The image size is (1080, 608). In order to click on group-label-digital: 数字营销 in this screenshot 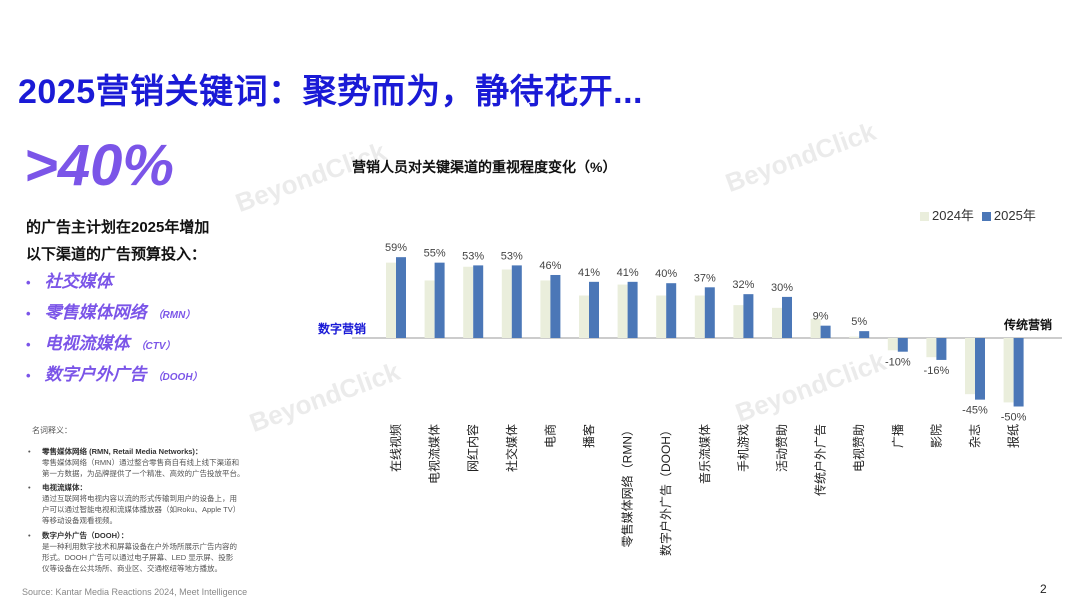, I will do `click(342, 329)`.